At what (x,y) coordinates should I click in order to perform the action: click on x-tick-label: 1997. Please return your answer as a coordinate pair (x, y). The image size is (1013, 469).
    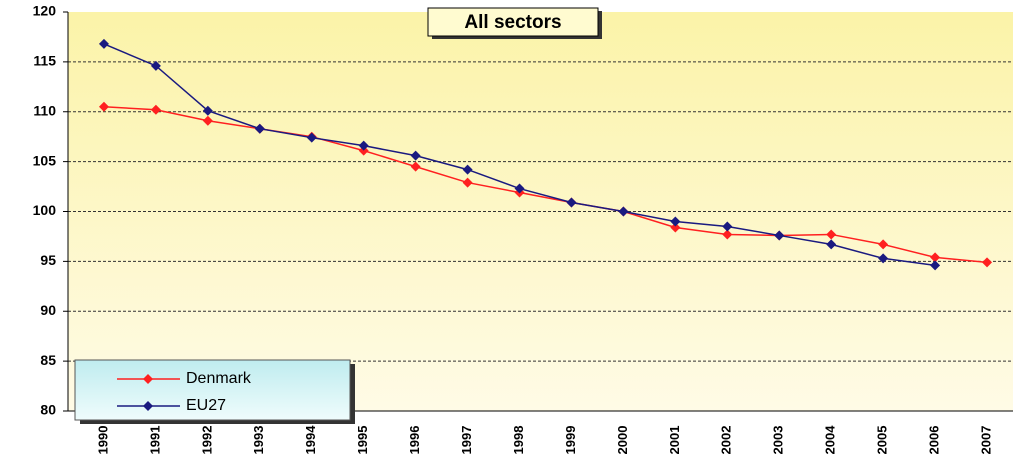
    Looking at the image, I should click on (466, 440).